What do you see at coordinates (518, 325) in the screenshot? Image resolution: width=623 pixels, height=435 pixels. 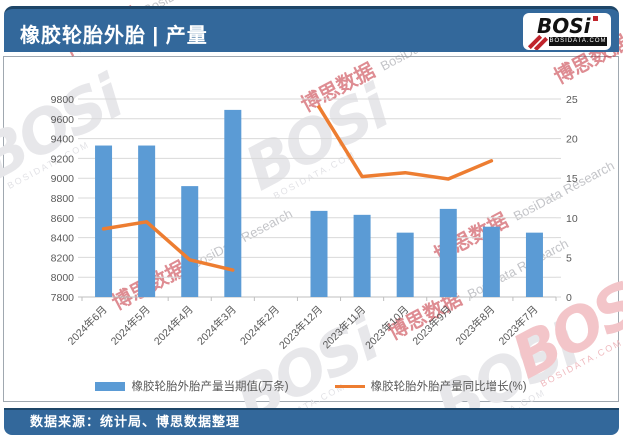 I see `svg-text: 2023年7月` at bounding box center [518, 325].